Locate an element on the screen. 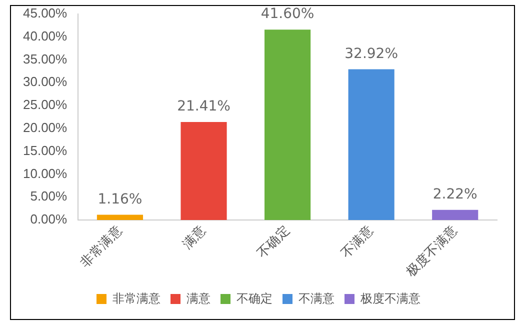 The width and height of the screenshot is (527, 329). x-tick-label: 非常满意 is located at coordinates (101, 246).